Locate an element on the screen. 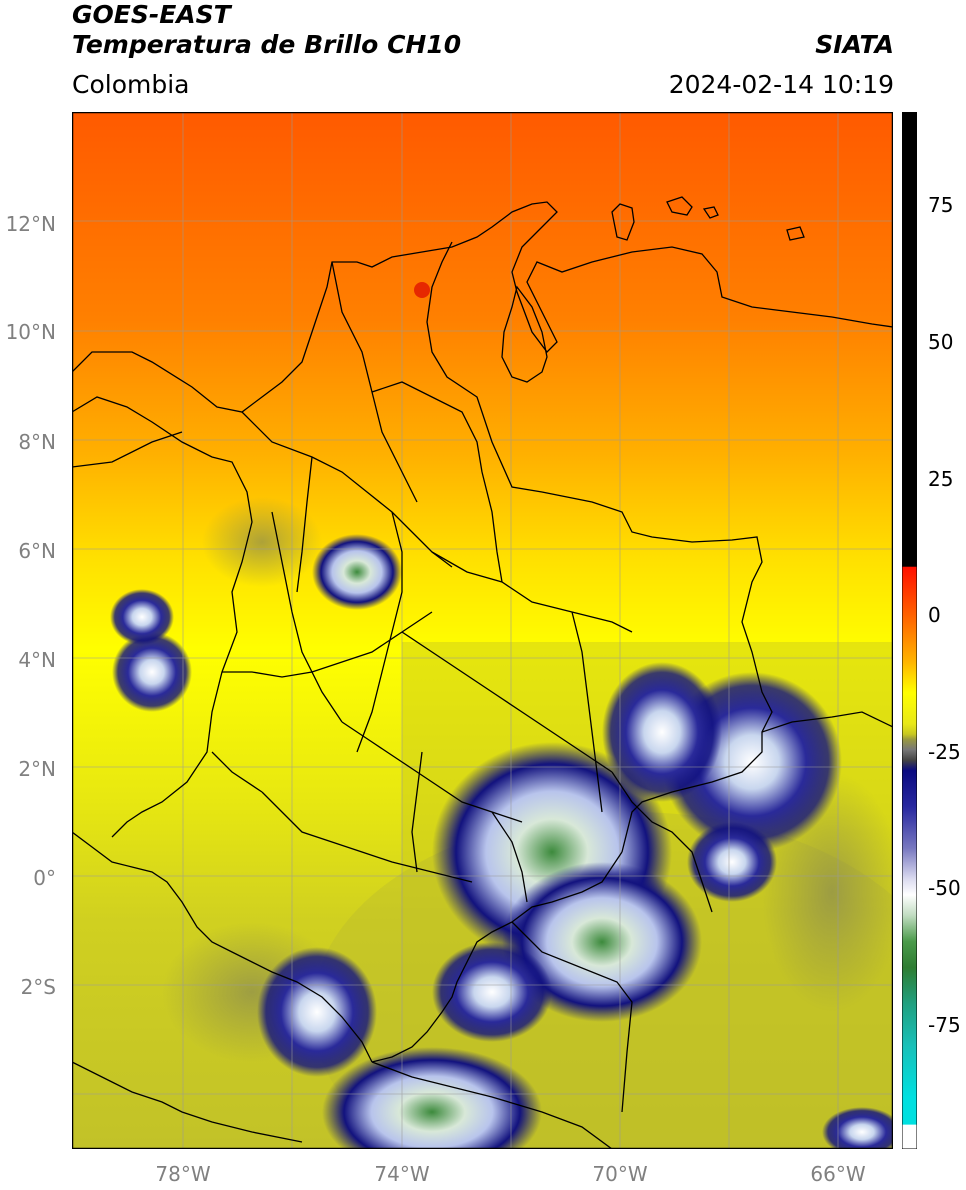 The width and height of the screenshot is (966, 1190). cloud-southeast is located at coordinates (857, 1128).